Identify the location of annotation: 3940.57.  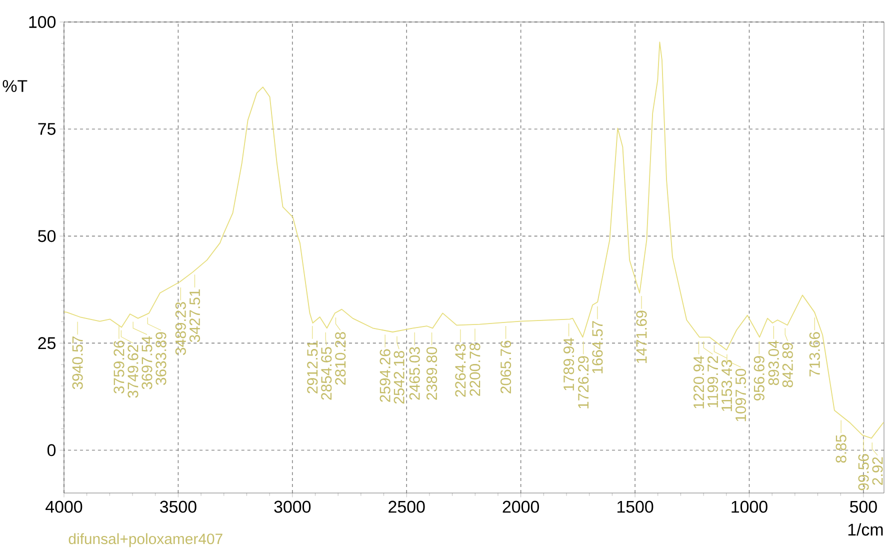
(77, 363).